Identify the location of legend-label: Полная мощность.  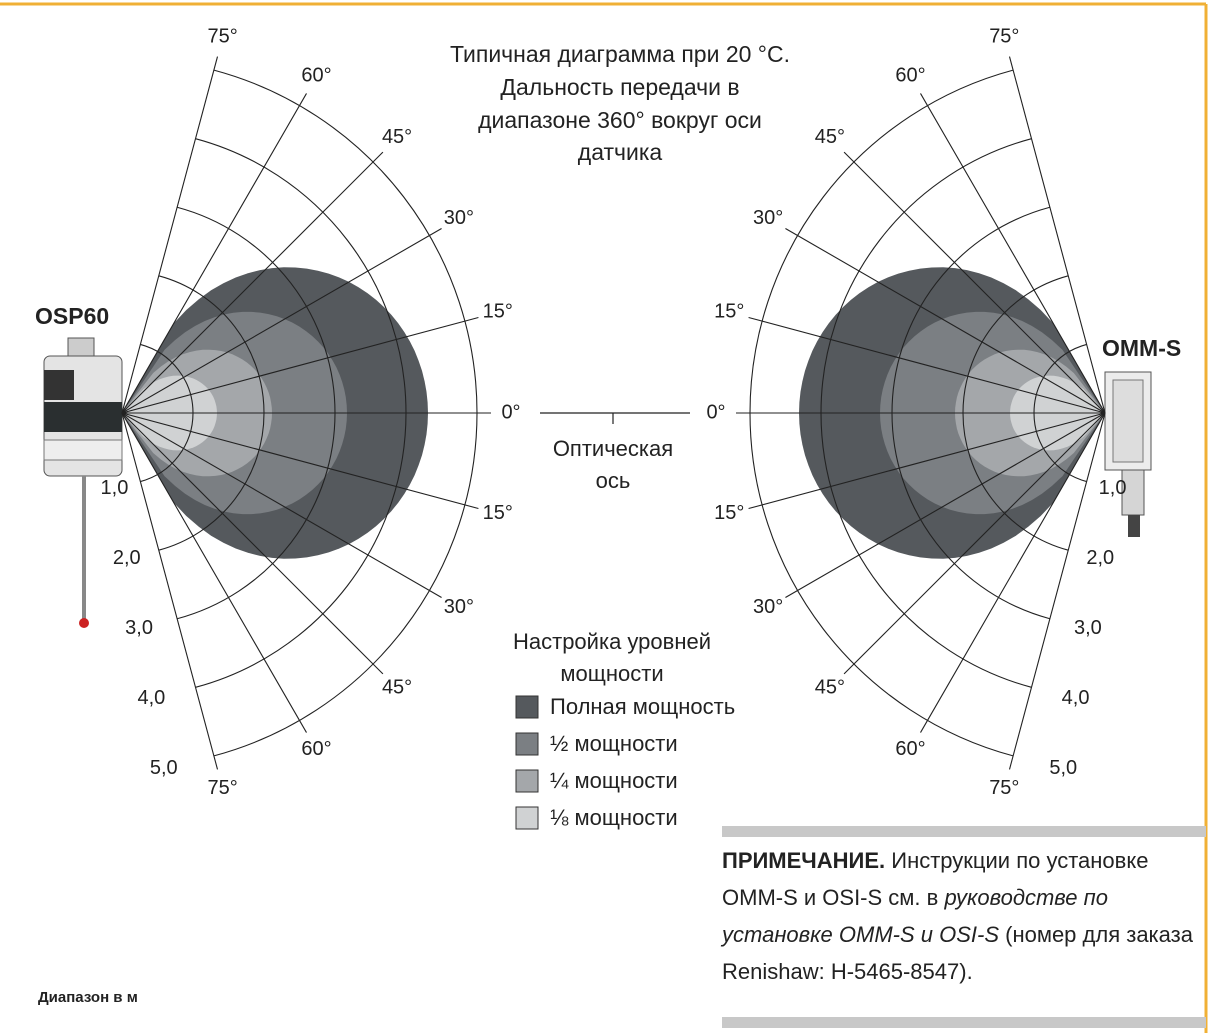
(642, 706).